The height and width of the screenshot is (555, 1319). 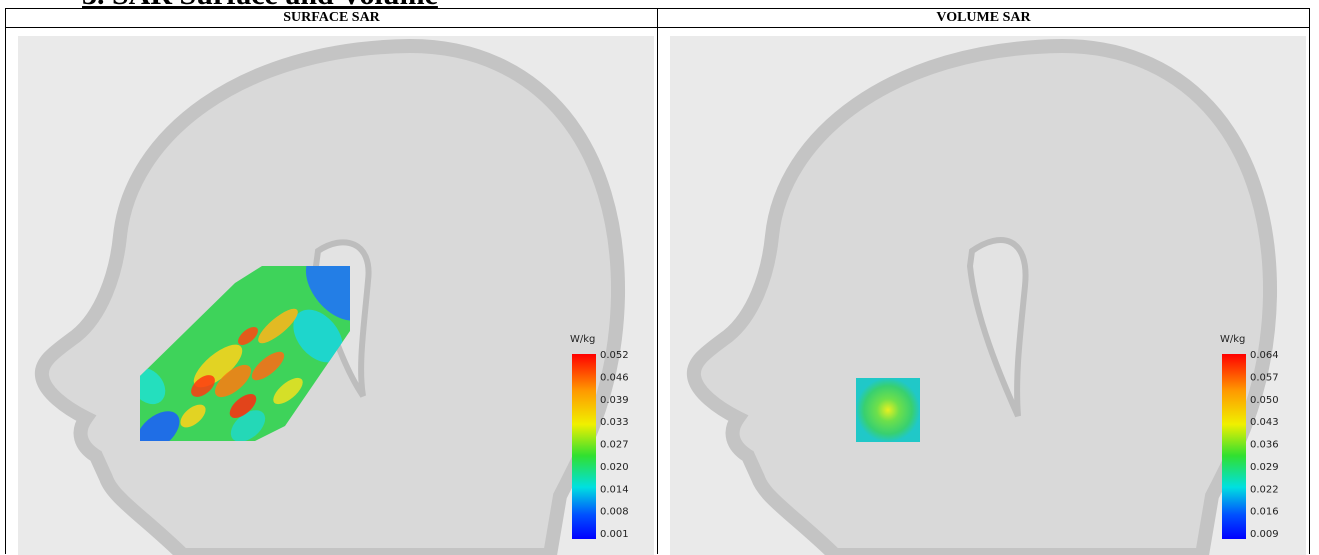 What do you see at coordinates (997, 327) in the screenshot?
I see `ear` at bounding box center [997, 327].